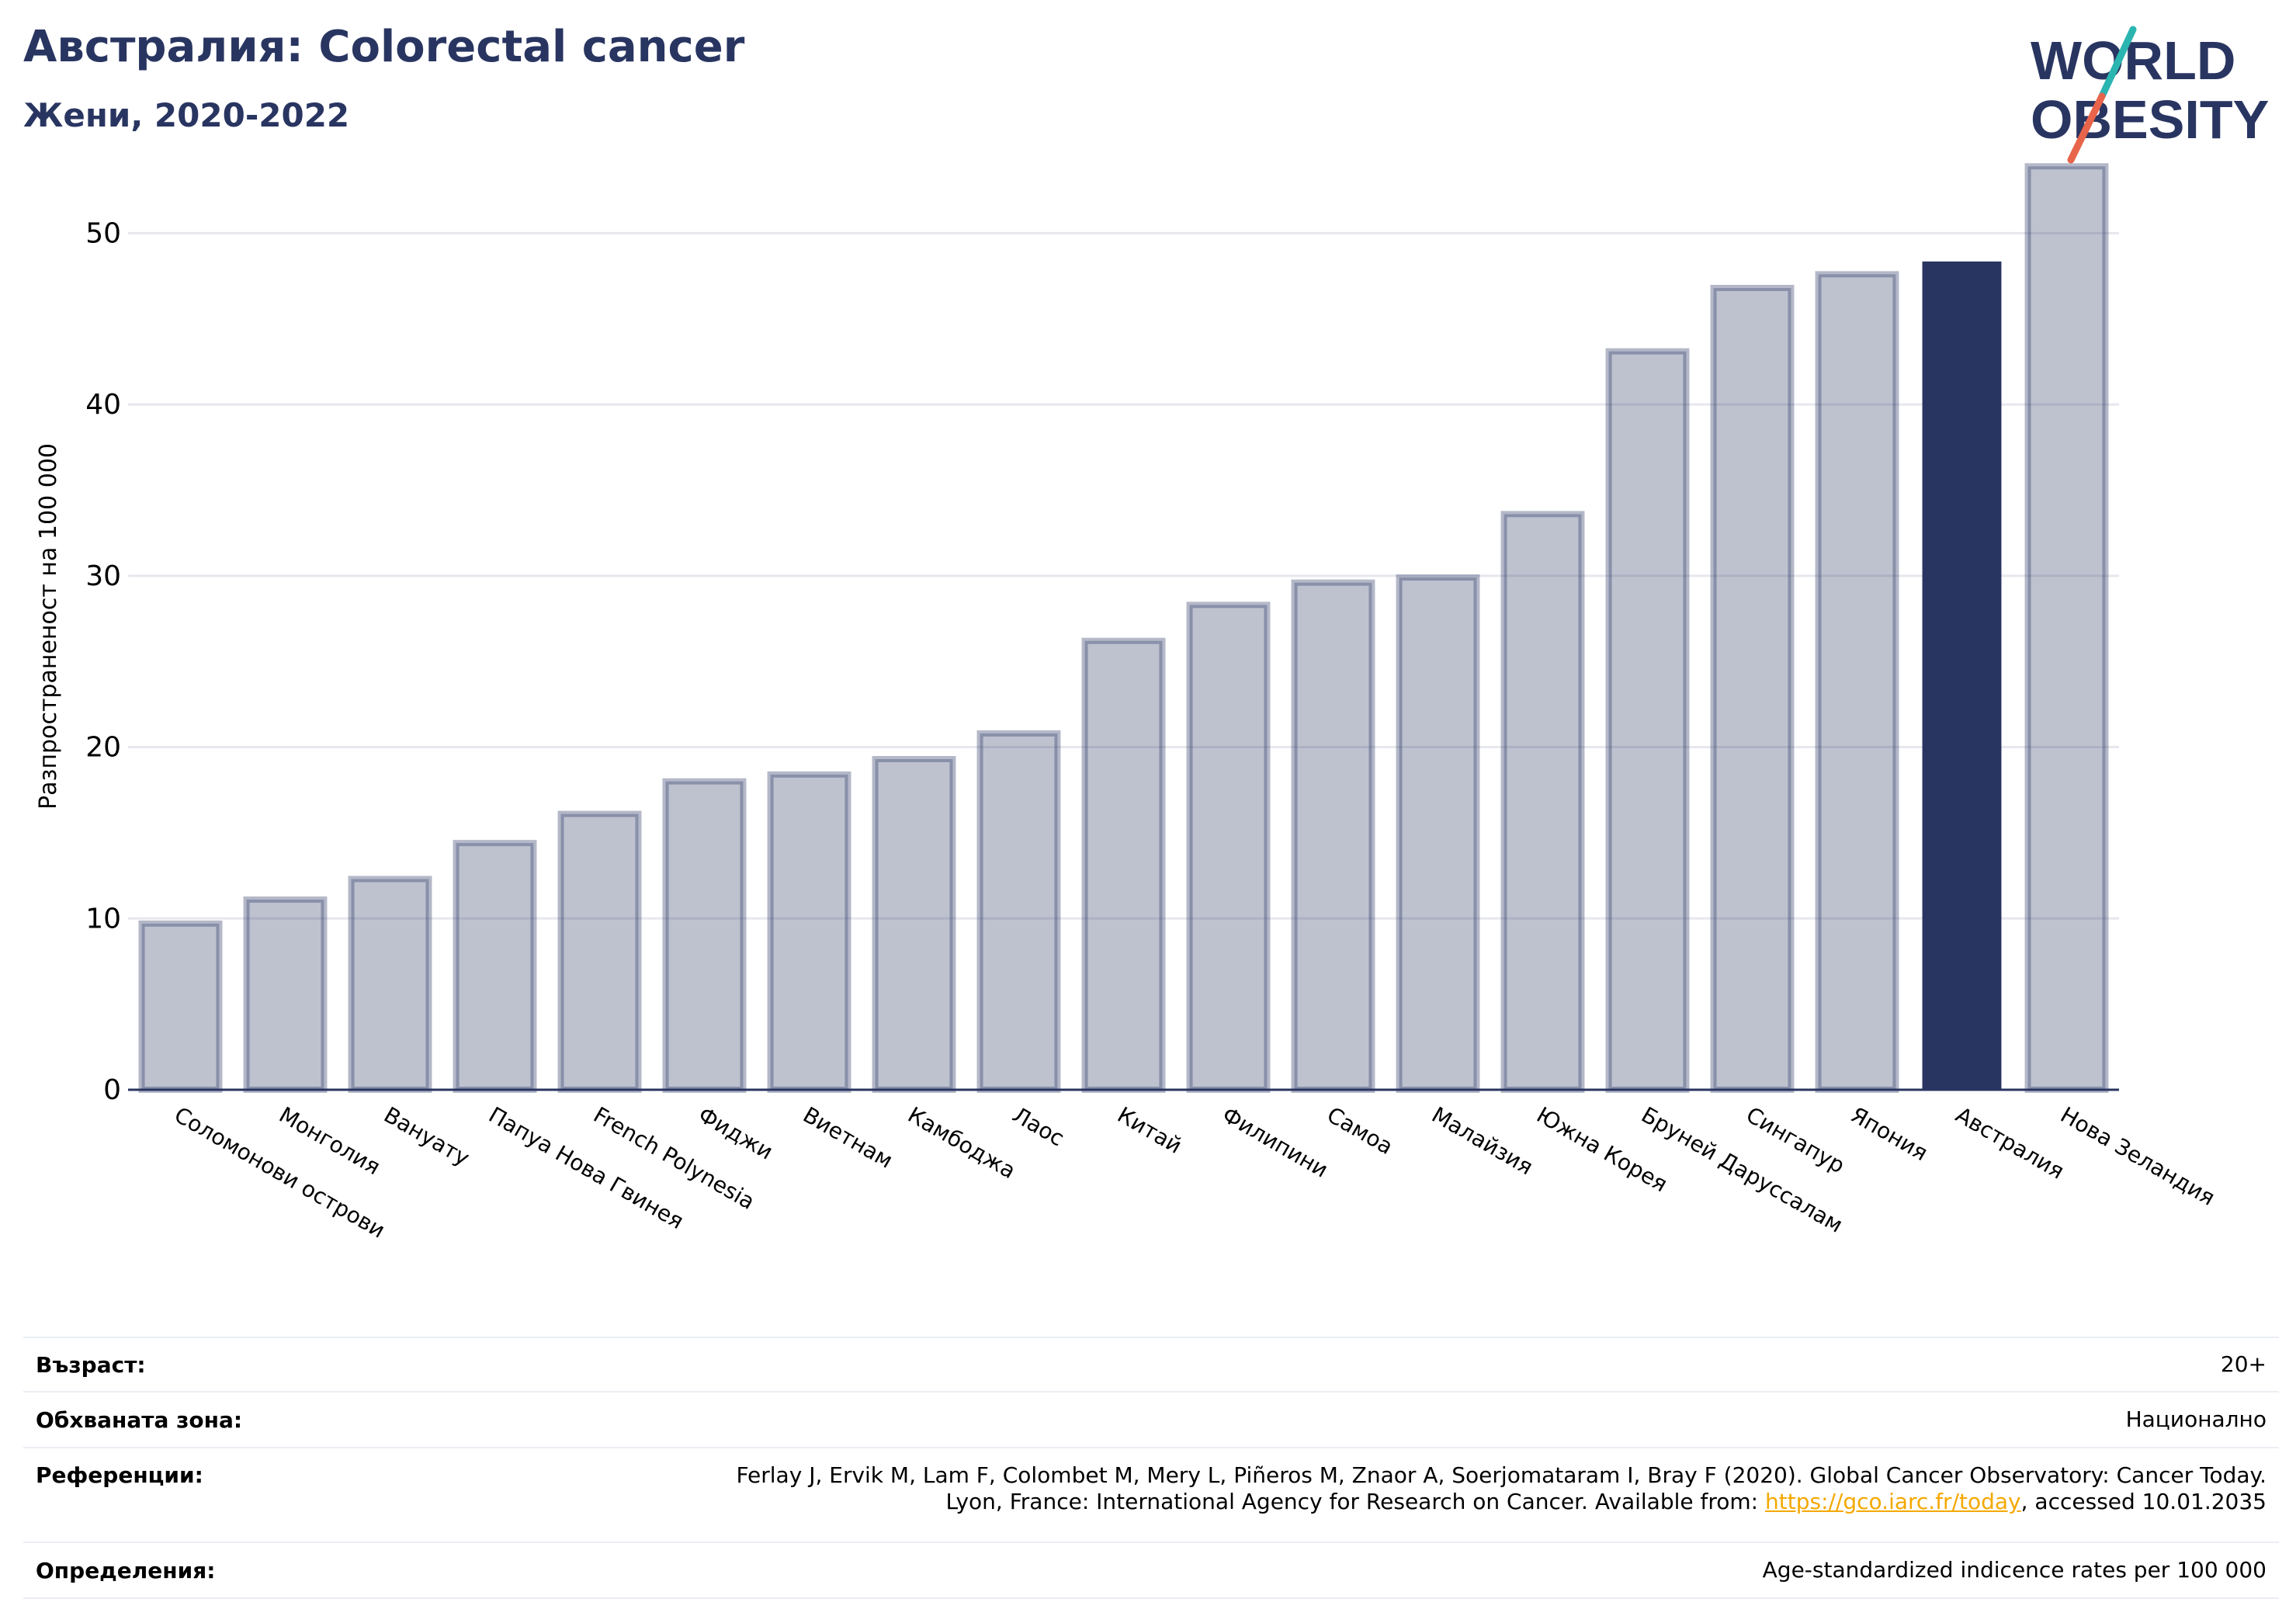 This screenshot has height=1623, width=2296. What do you see at coordinates (169, 1495) in the screenshot?
I see `references-label: Референции:` at bounding box center [169, 1495].